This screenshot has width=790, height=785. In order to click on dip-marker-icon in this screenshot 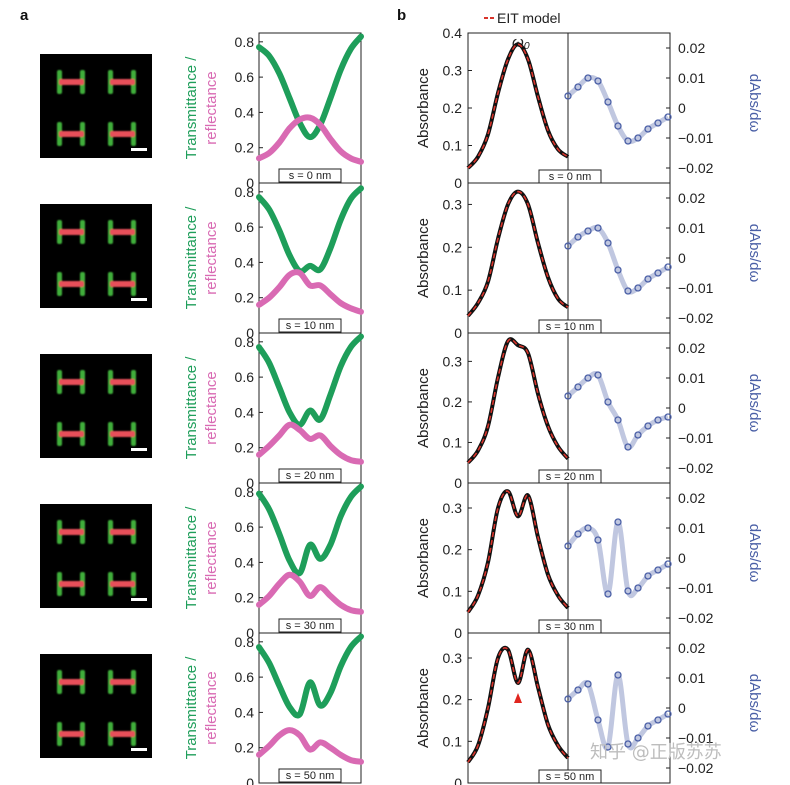, I will do `click(518, 698)`.